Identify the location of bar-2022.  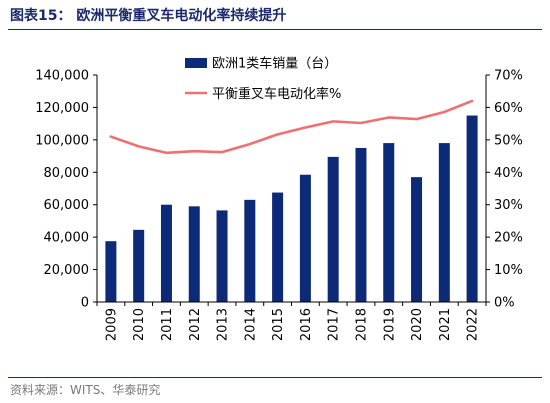
(472, 208).